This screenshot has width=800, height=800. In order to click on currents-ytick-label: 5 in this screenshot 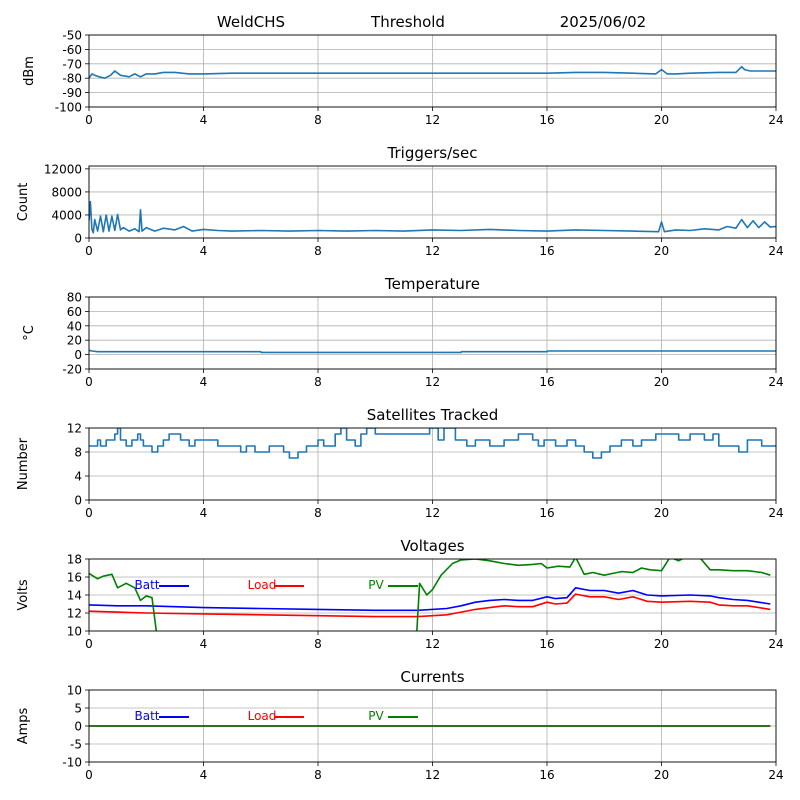, I will do `click(78, 709)`.